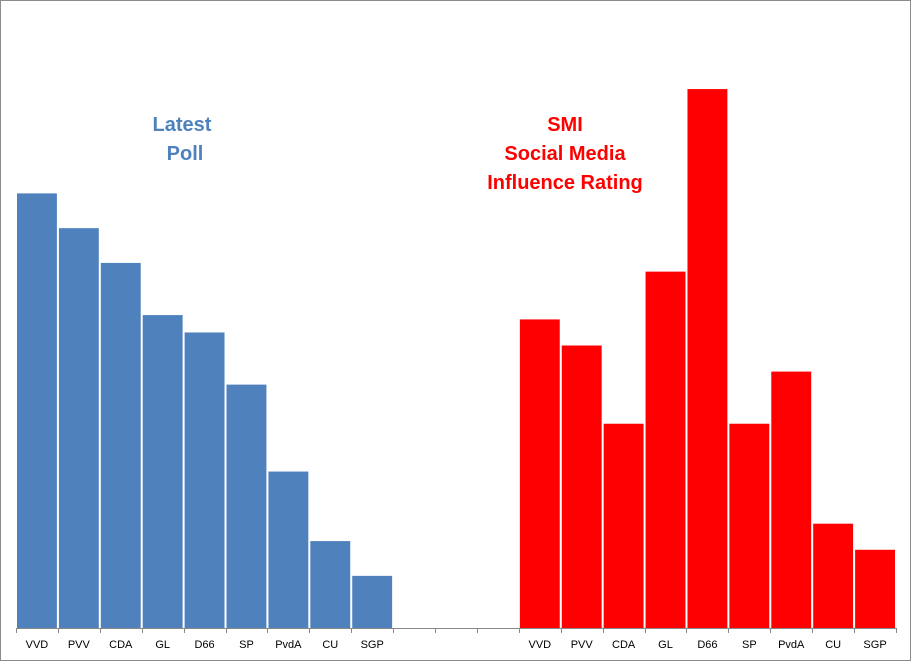 The height and width of the screenshot is (662, 911). I want to click on annotation-smi-line3: Influence Rating, so click(565, 183).